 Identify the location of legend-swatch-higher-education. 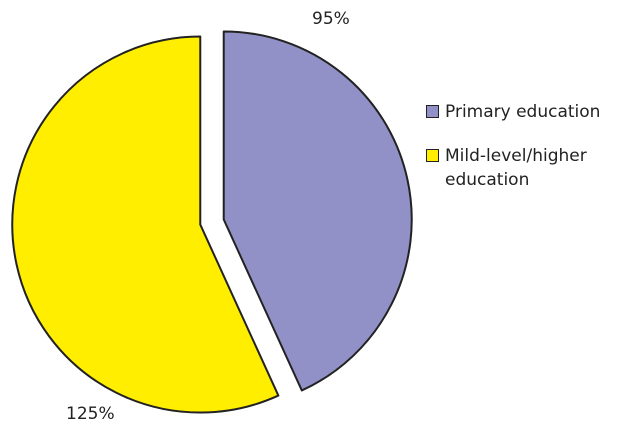
(432, 155).